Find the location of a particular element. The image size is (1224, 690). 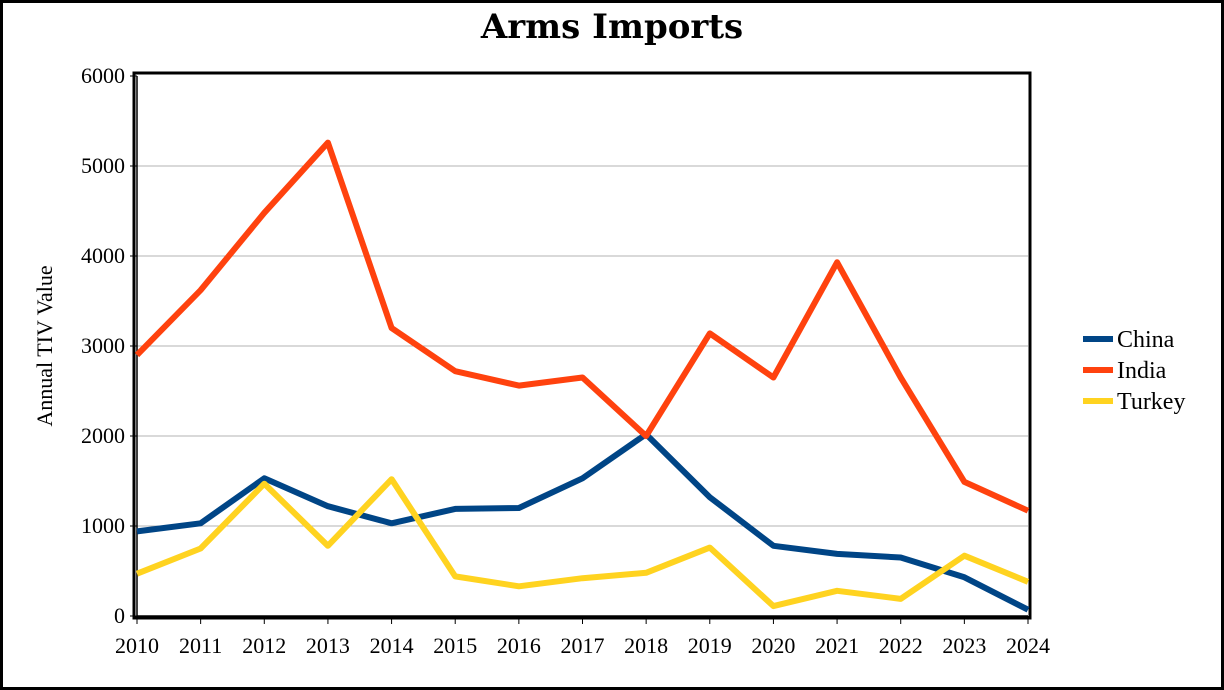

x-tick-label: 2010 is located at coordinates (137, 645).